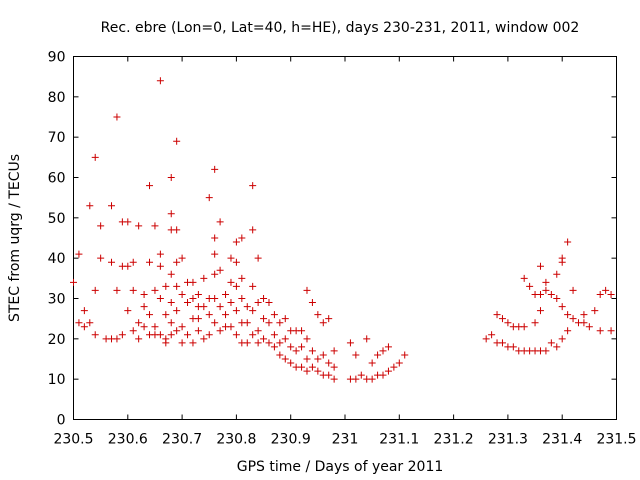 Image resolution: width=640 pixels, height=480 pixels. I want to click on y-tick-label: 60, so click(57, 179).